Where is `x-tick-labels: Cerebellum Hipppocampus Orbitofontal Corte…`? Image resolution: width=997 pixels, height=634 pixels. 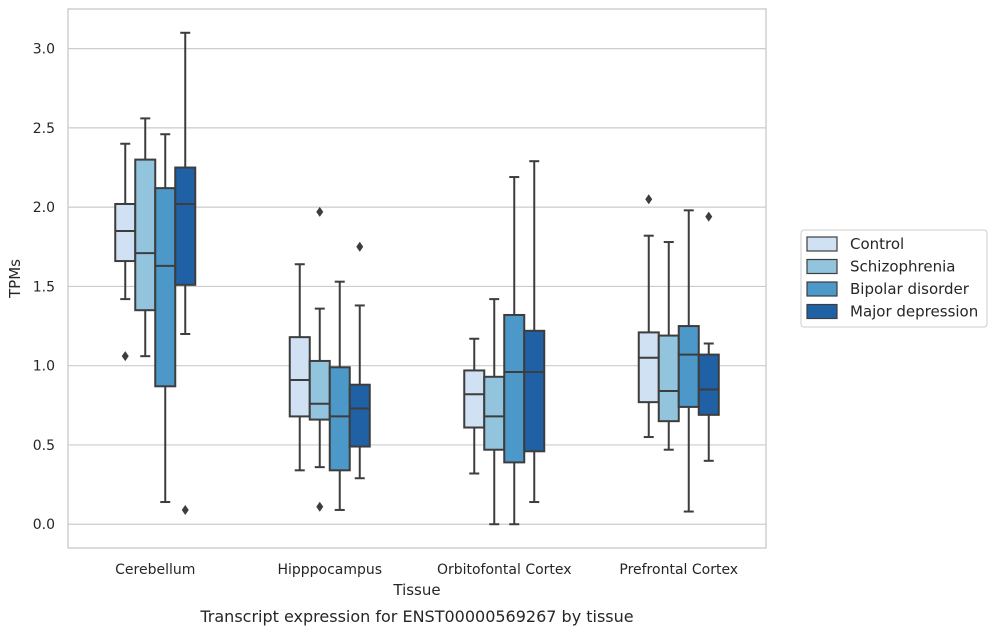
x-tick-labels: Cerebellum Hipppocampus Orbitofontal Corte… is located at coordinates (426, 570).